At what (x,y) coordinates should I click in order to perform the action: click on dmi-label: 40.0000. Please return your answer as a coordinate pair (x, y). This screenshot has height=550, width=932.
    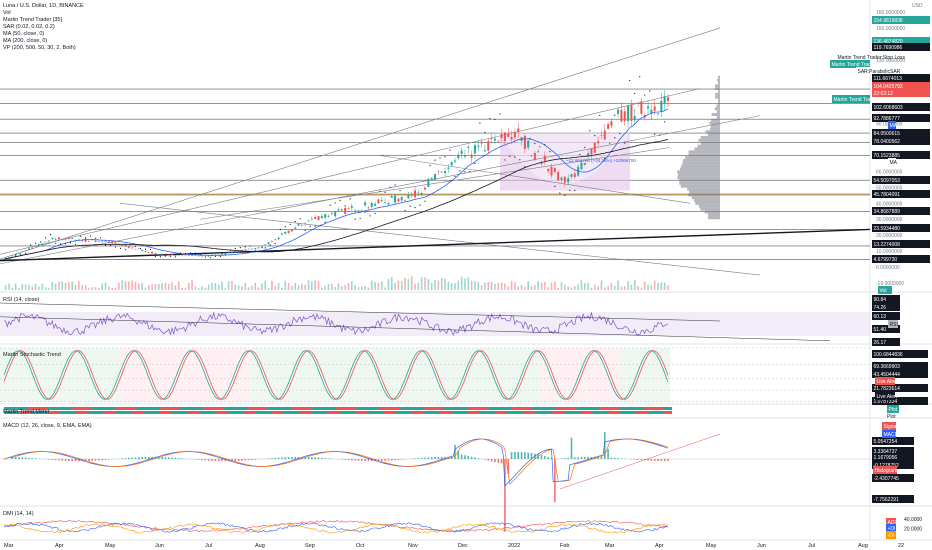
    Looking at the image, I should click on (913, 520).